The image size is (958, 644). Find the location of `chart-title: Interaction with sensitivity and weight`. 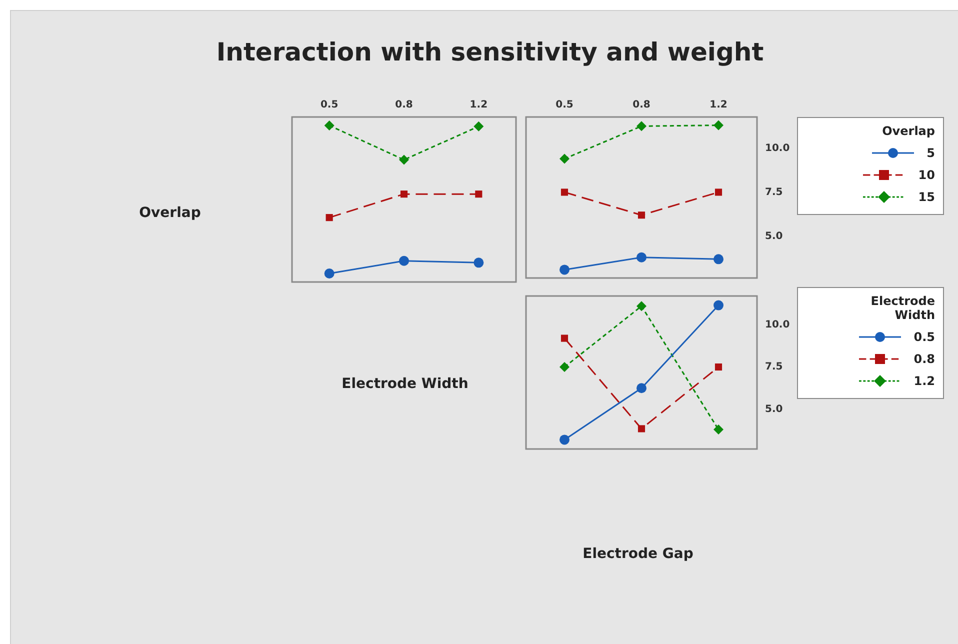

chart-title: Interaction with sensitivity and weight is located at coordinates (490, 52).